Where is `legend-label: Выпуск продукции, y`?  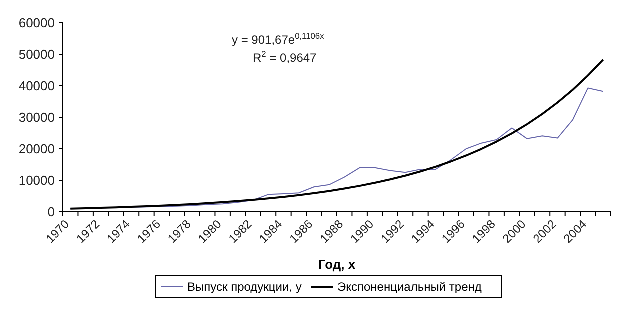
legend-label: Выпуск продукции, y is located at coordinates (245, 287).